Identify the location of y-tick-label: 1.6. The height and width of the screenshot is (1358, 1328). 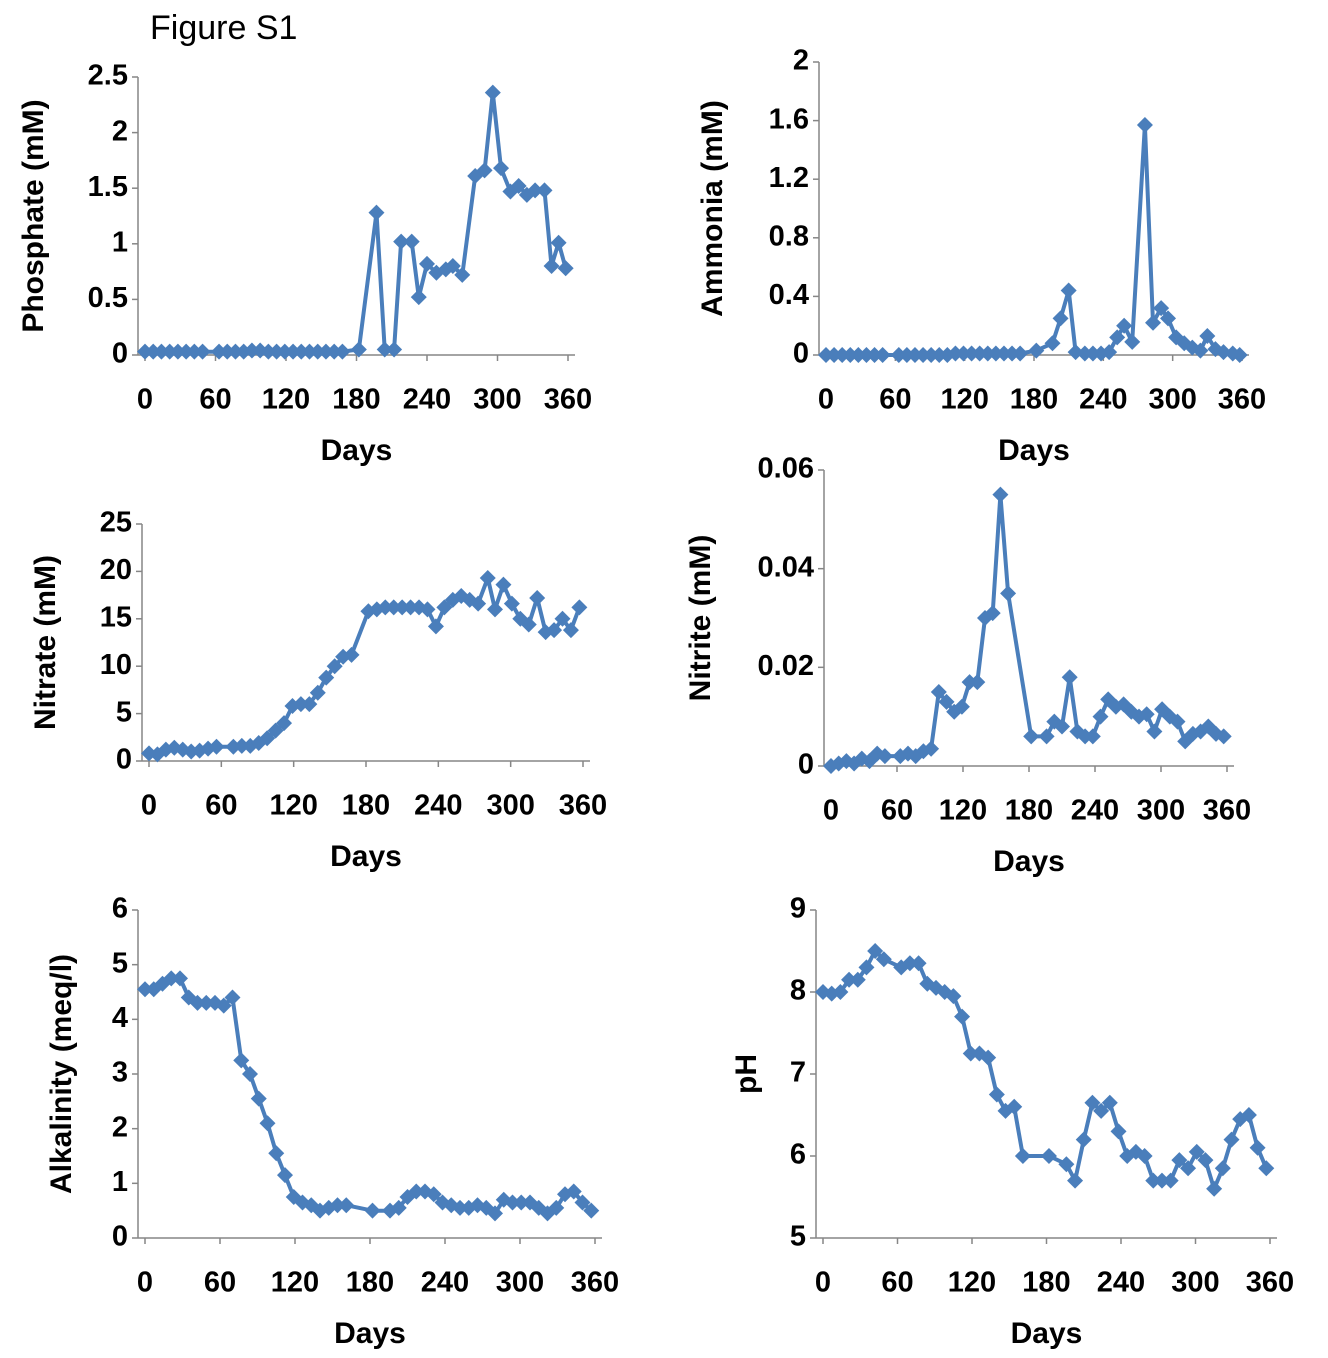
(789, 119).